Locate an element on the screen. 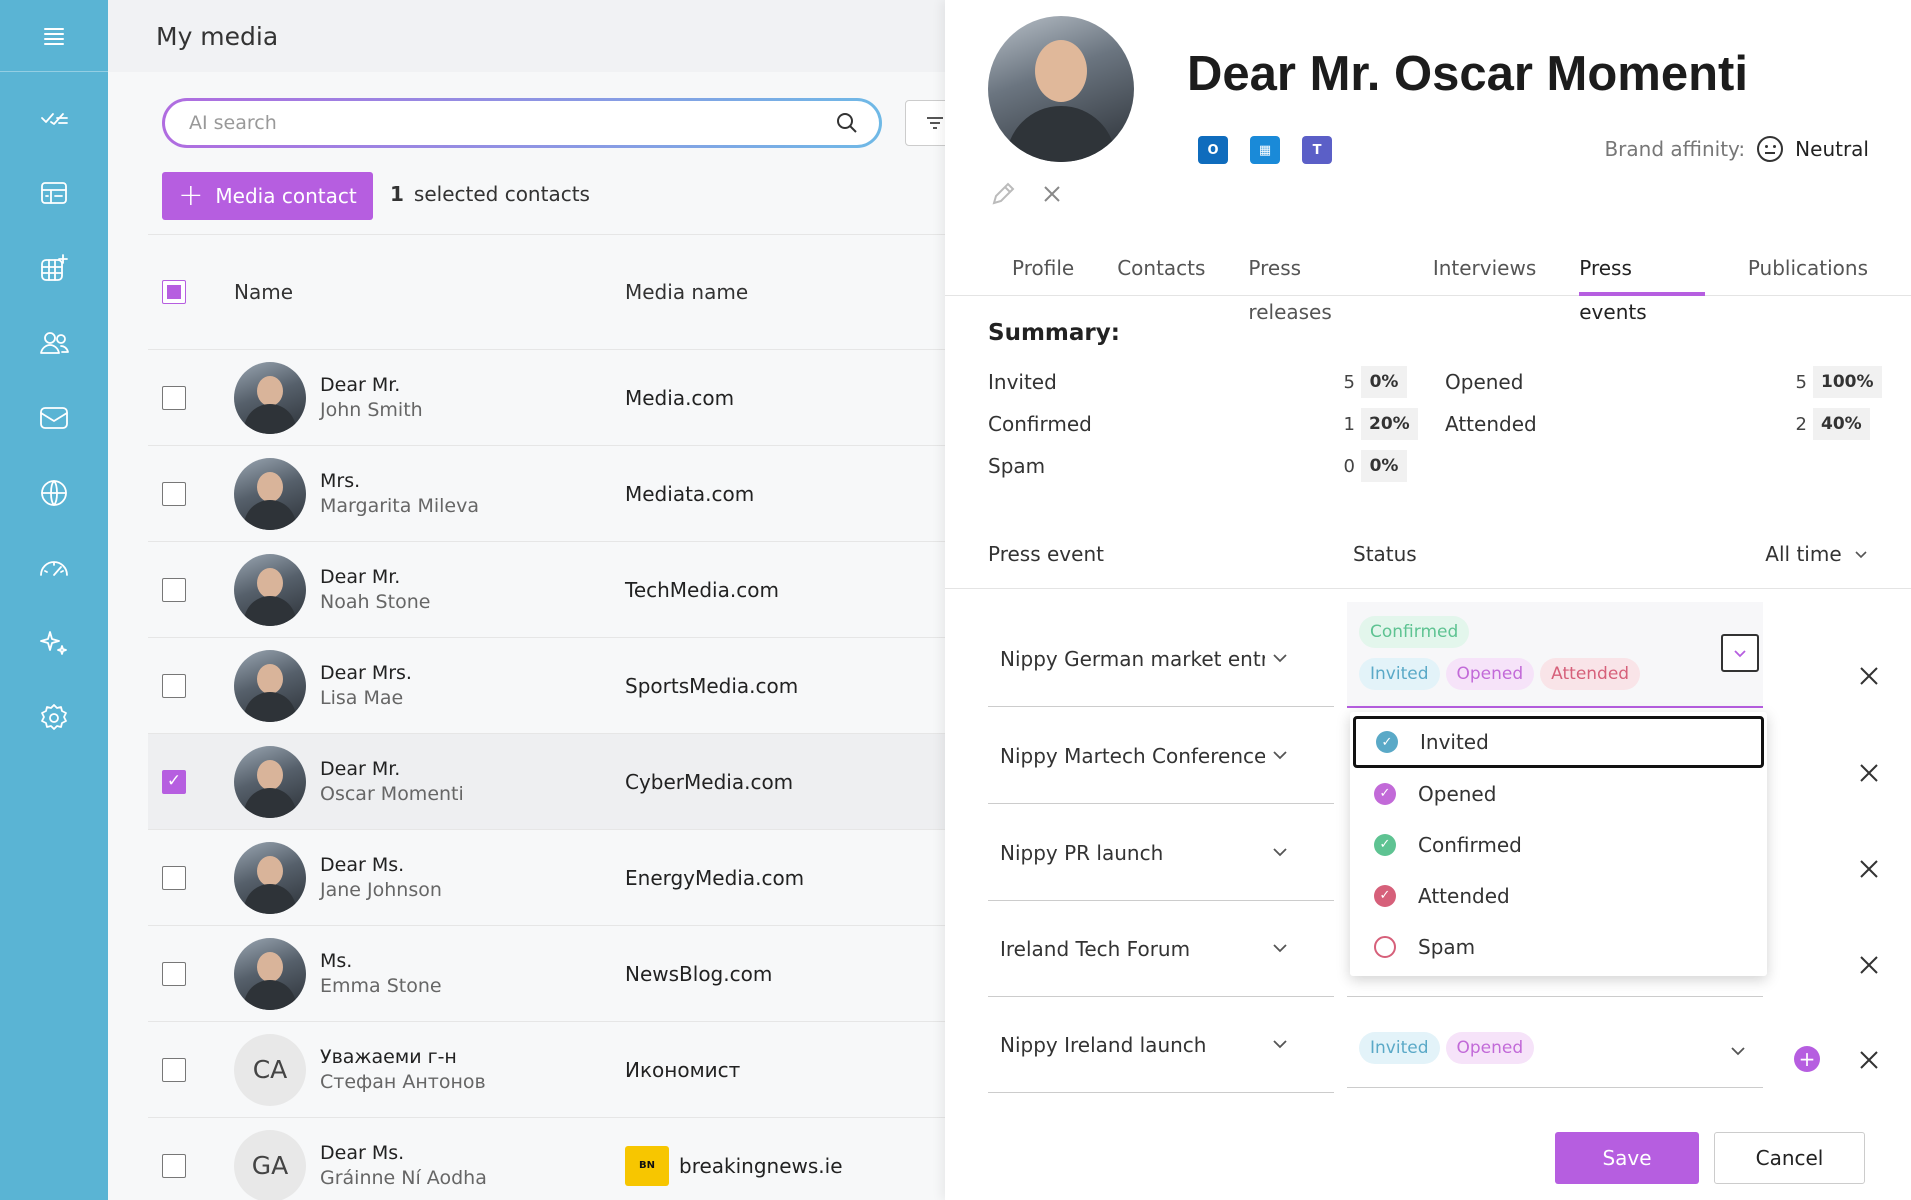 The image size is (1911, 1200). save-button: Save is located at coordinates (1627, 1158).